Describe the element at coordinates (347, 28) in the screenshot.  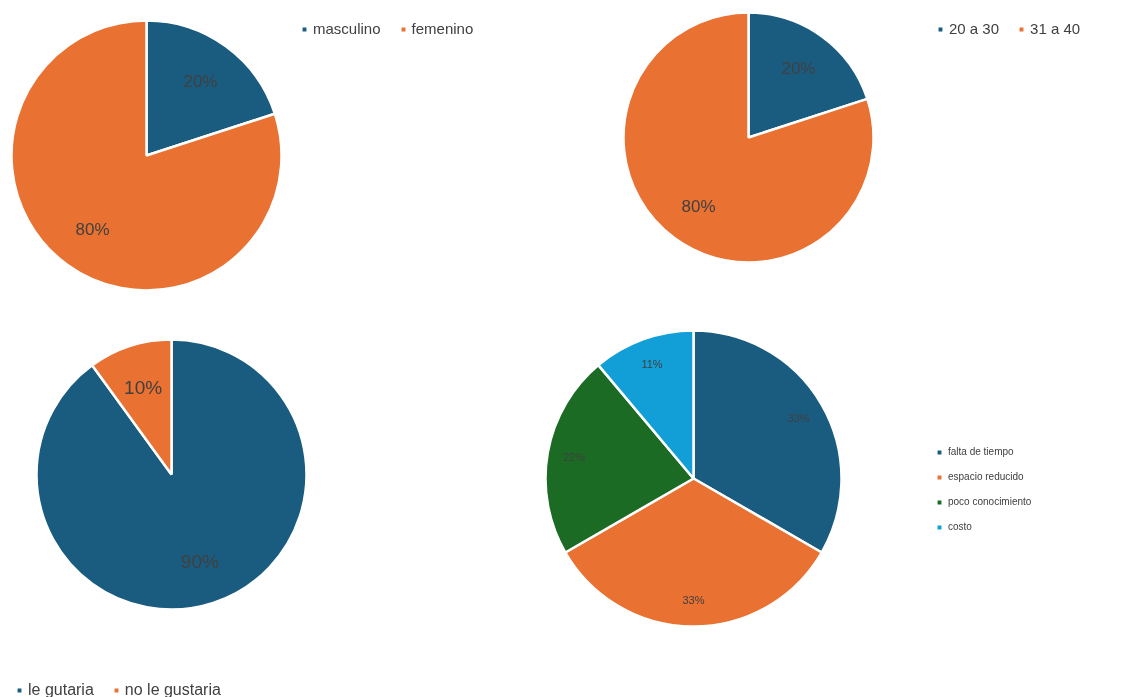
I see `legend-label: masculino` at that location.